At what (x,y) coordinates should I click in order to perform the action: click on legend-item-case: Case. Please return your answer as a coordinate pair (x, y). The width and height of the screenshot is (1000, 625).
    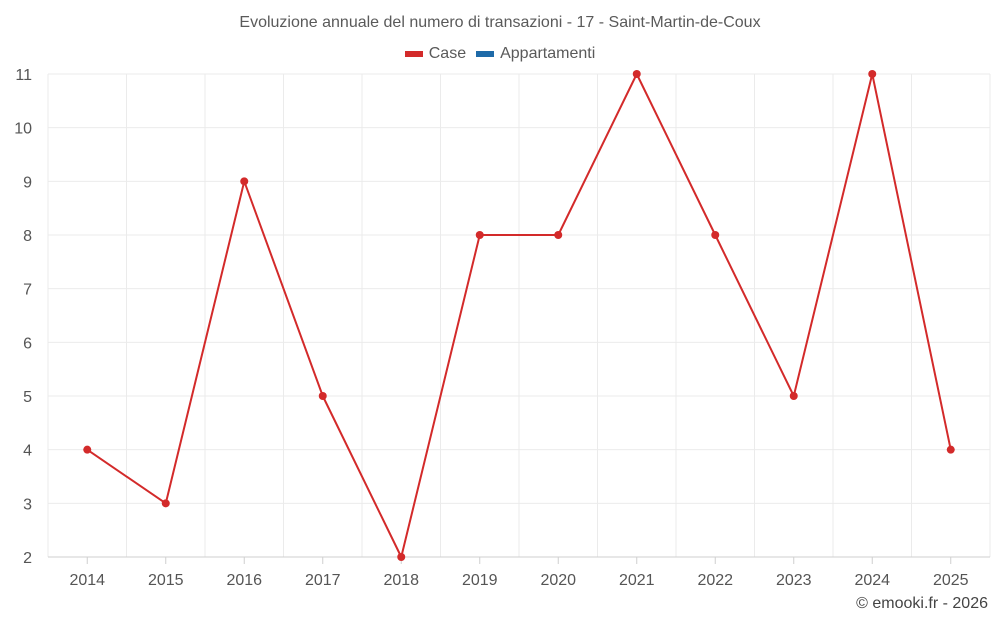
    Looking at the image, I should click on (435, 54).